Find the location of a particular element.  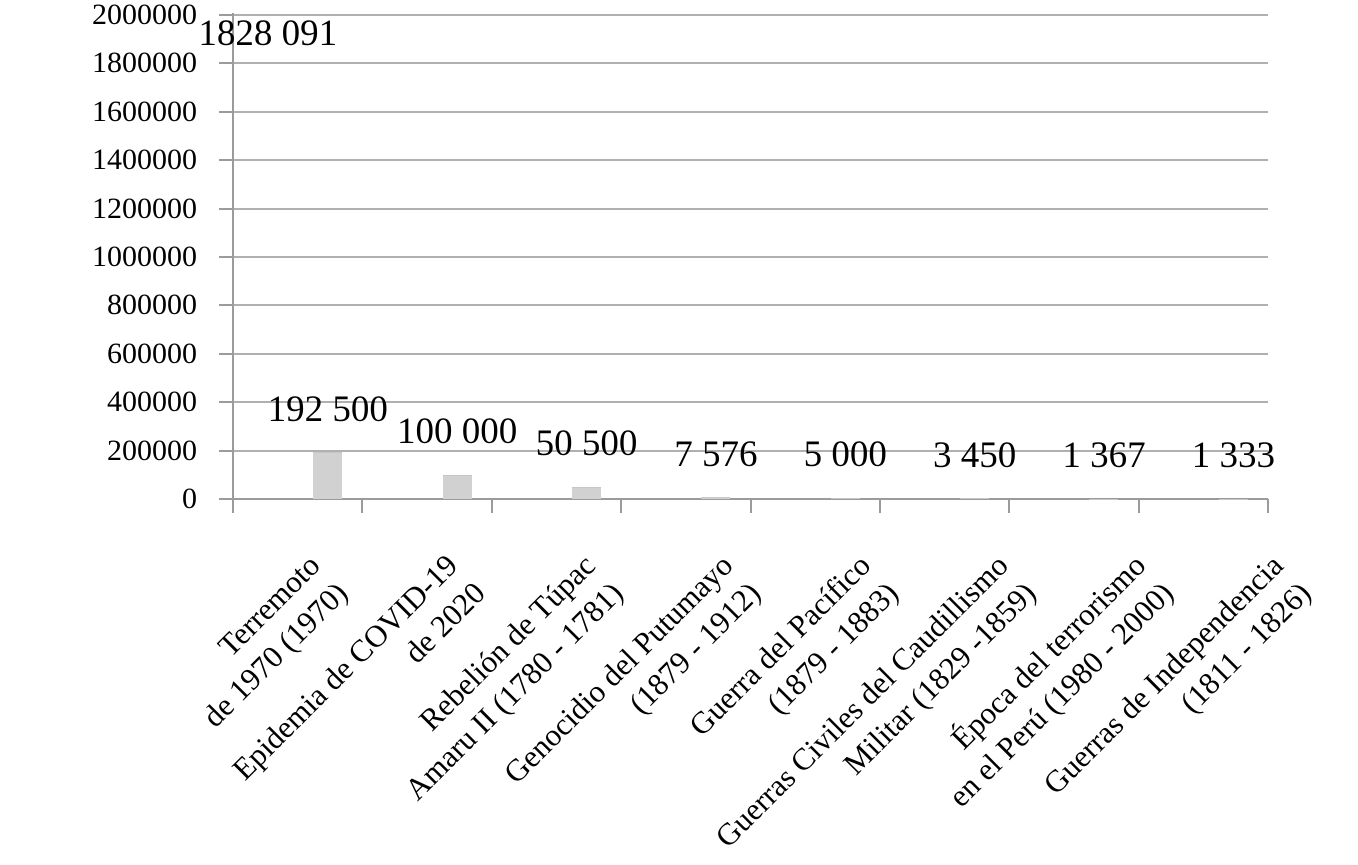

bar-value-label: 192 500 is located at coordinates (327, 409).